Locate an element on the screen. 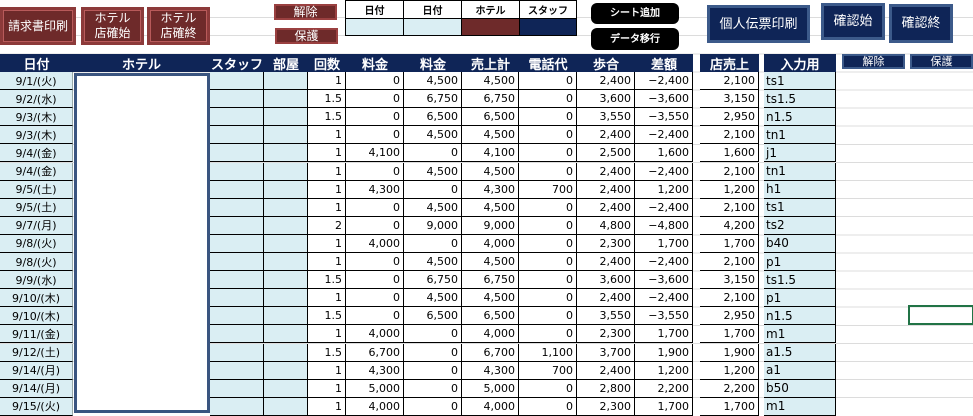 This screenshot has height=416, width=973. cell-commission: 3,600 is located at coordinates (606, 99).